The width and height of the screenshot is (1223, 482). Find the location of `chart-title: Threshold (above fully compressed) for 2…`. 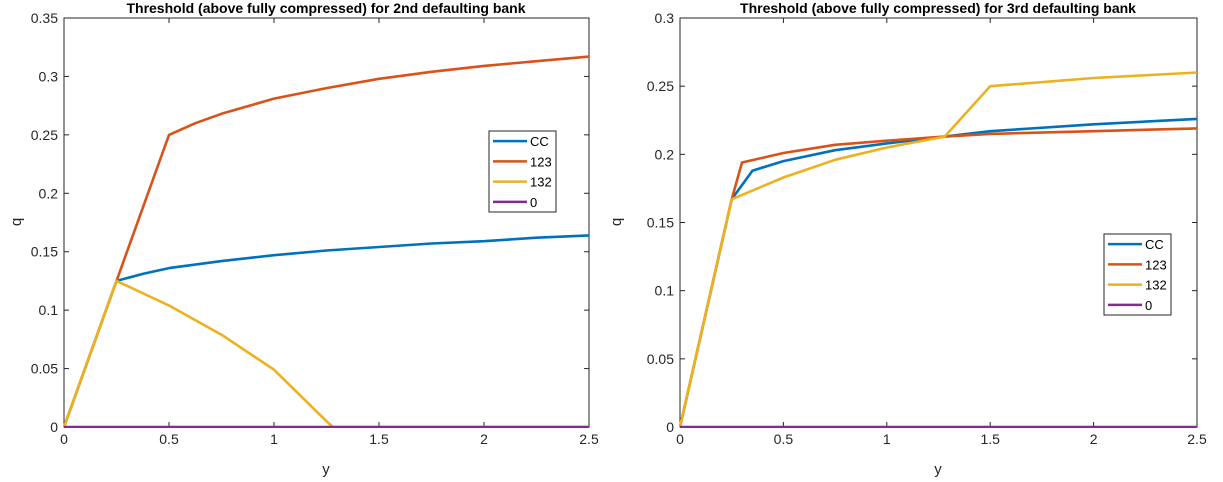

chart-title: Threshold (above fully compressed) for 2… is located at coordinates (325, 8).